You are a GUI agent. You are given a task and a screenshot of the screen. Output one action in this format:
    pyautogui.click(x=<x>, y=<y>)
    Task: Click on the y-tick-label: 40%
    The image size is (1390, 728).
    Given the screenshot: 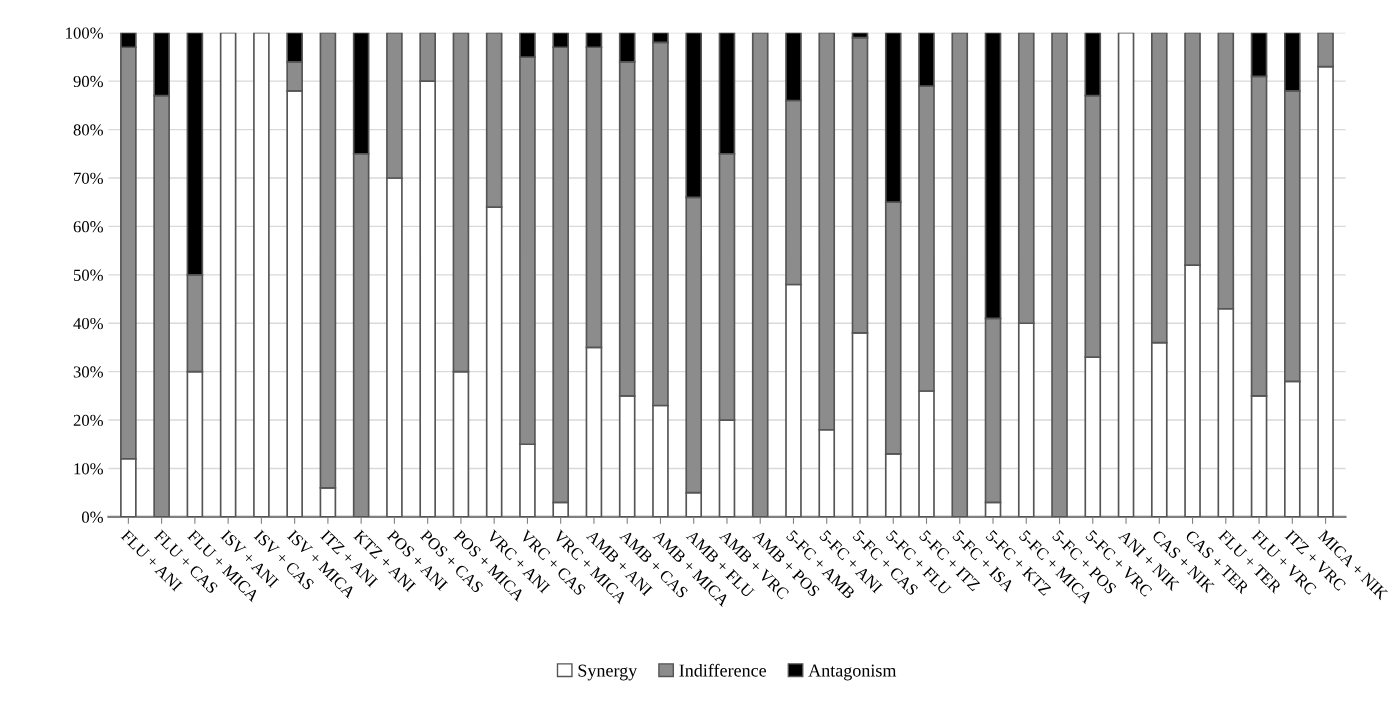 What is the action you would take?
    pyautogui.click(x=88, y=323)
    